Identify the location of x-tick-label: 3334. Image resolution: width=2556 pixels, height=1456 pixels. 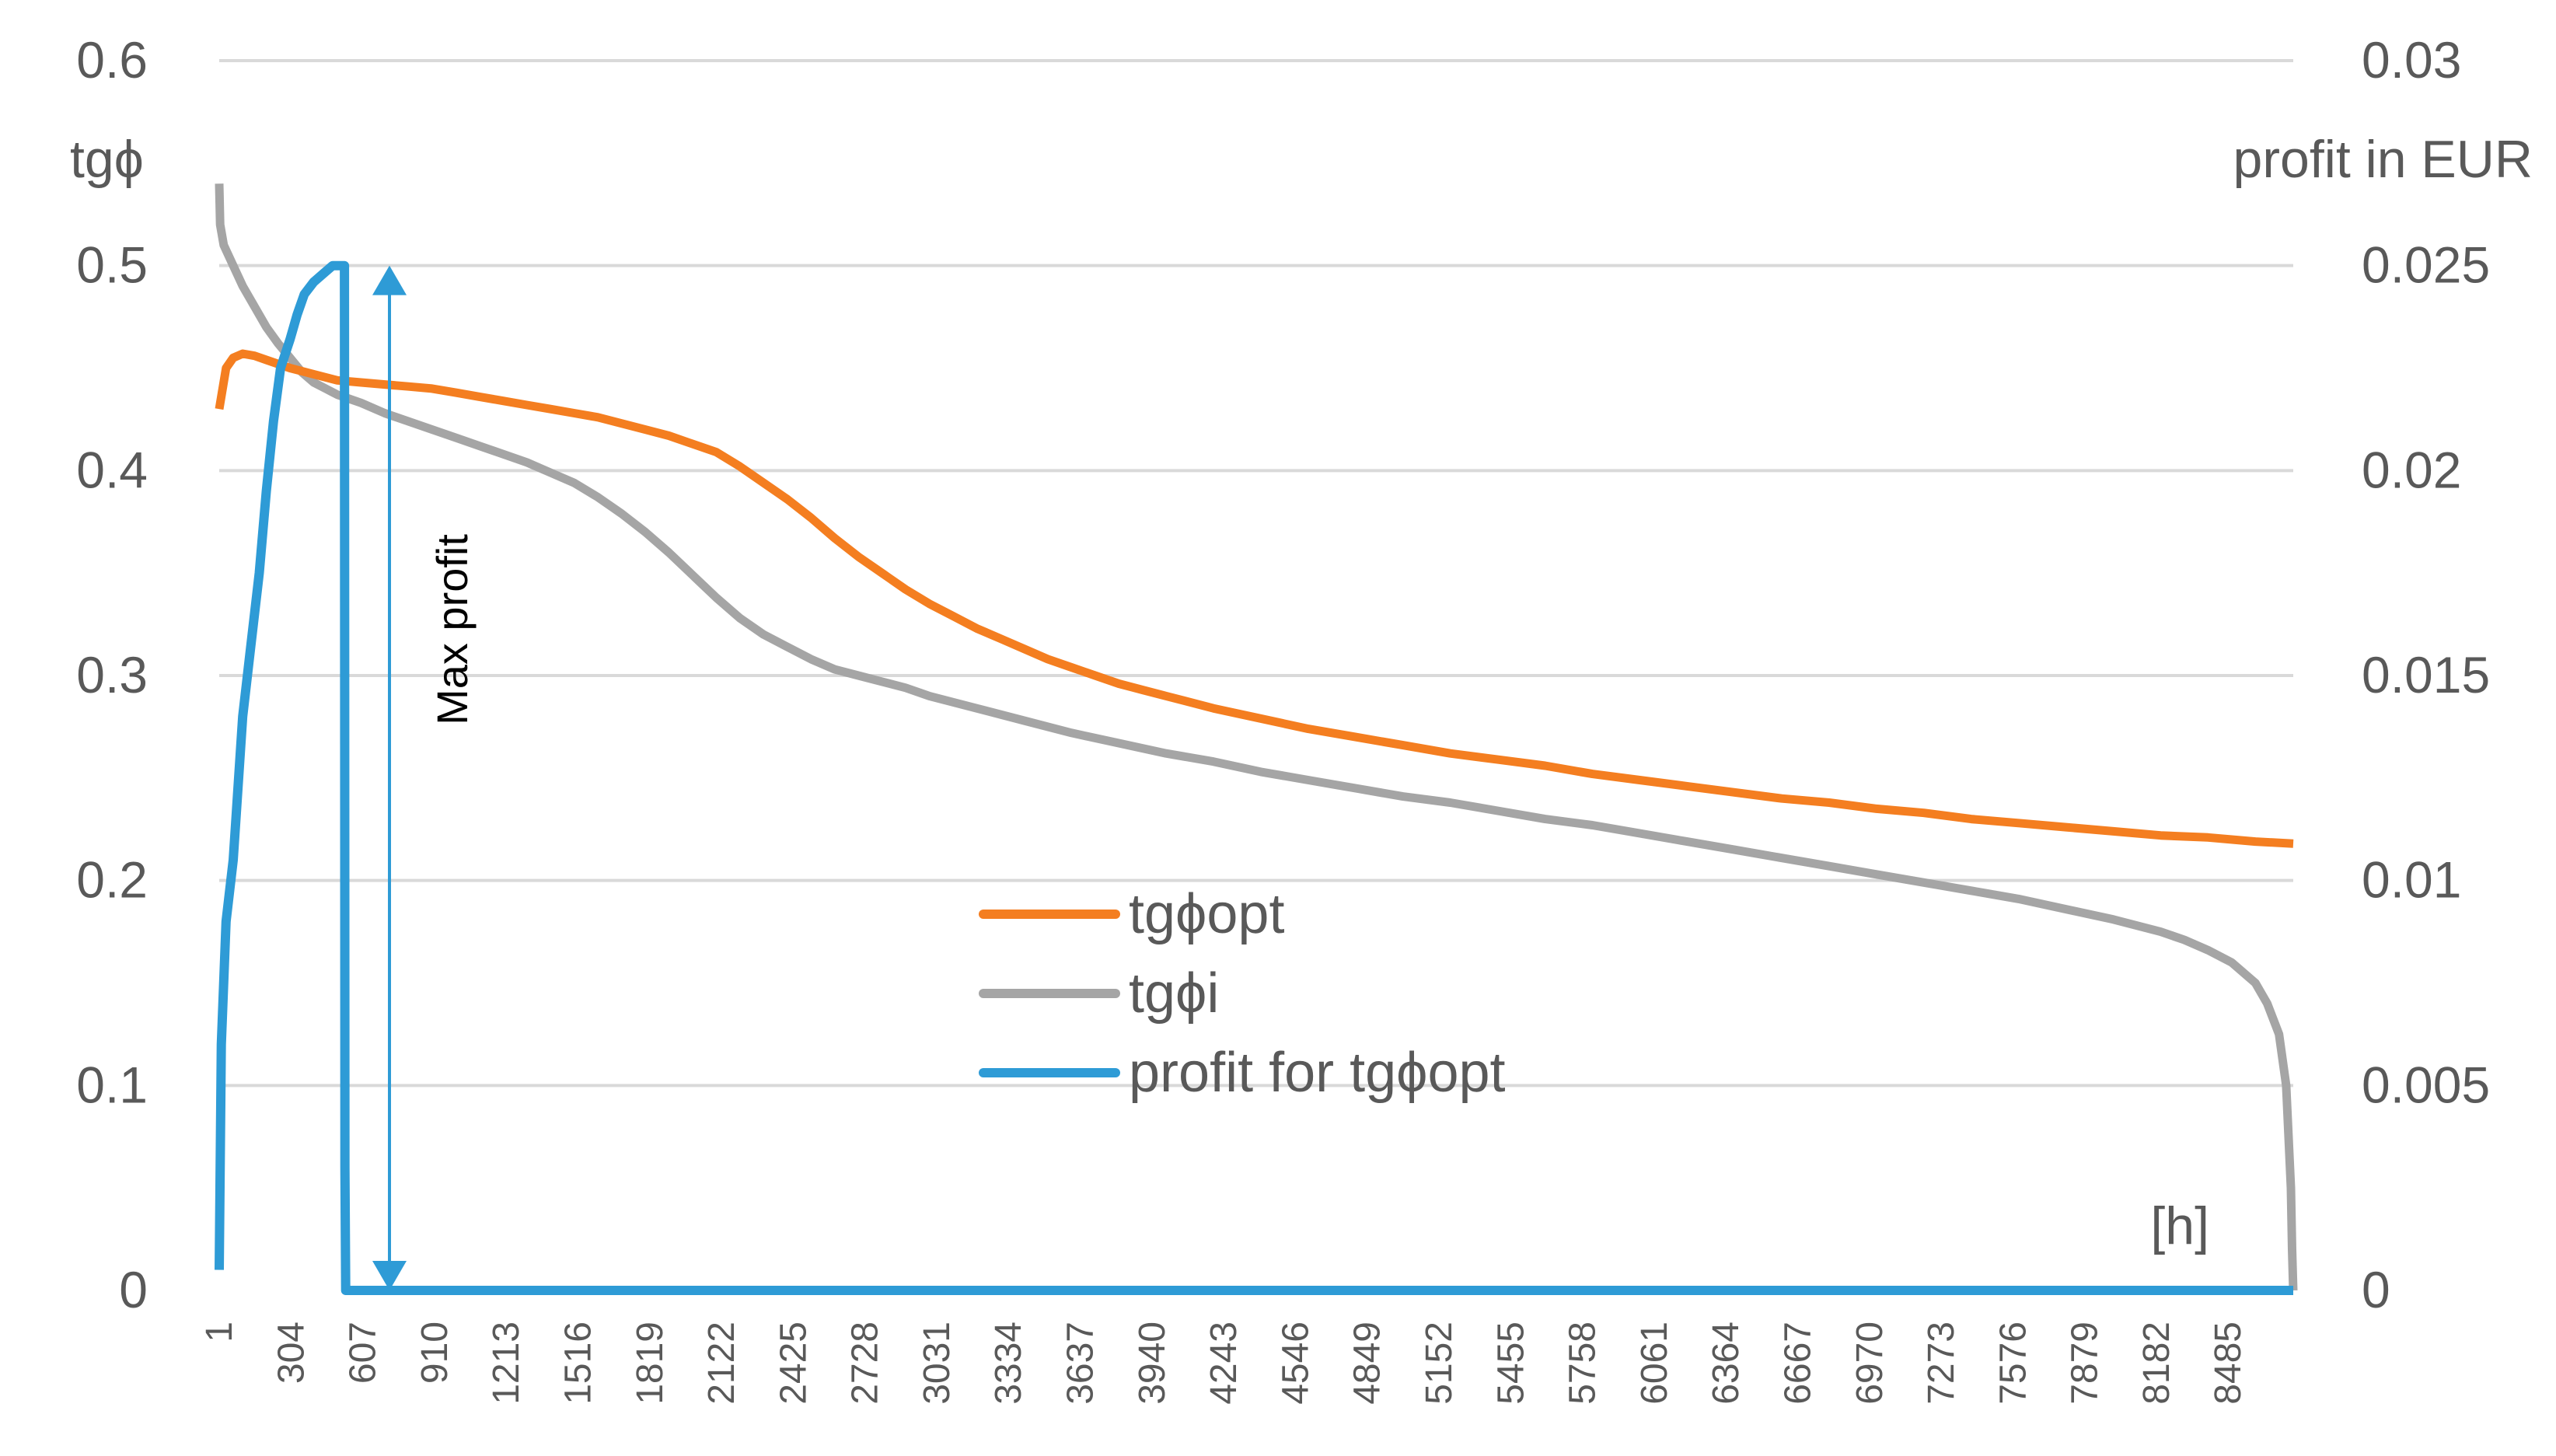
(1008, 1363).